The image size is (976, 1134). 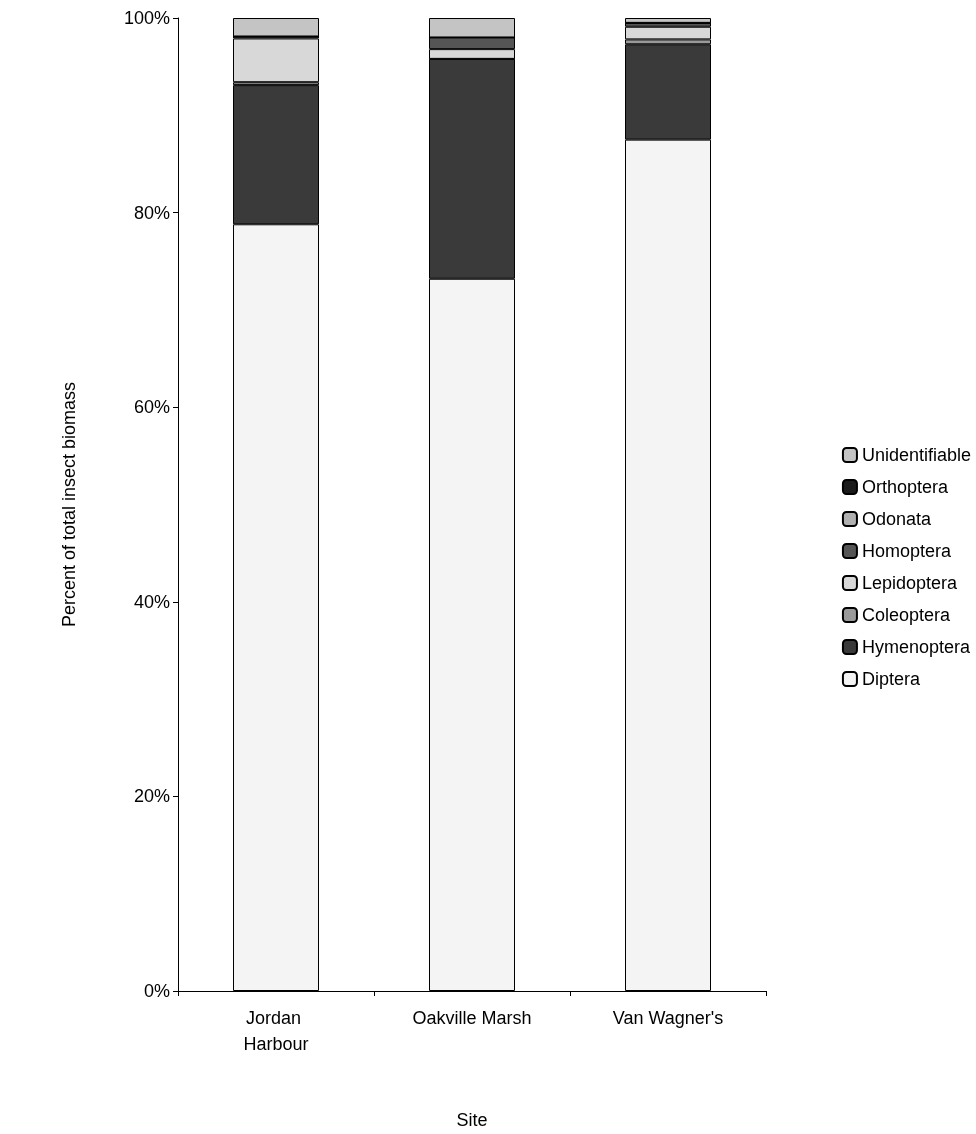 I want to click on y-tick-label: 60%, so click(x=151, y=407).